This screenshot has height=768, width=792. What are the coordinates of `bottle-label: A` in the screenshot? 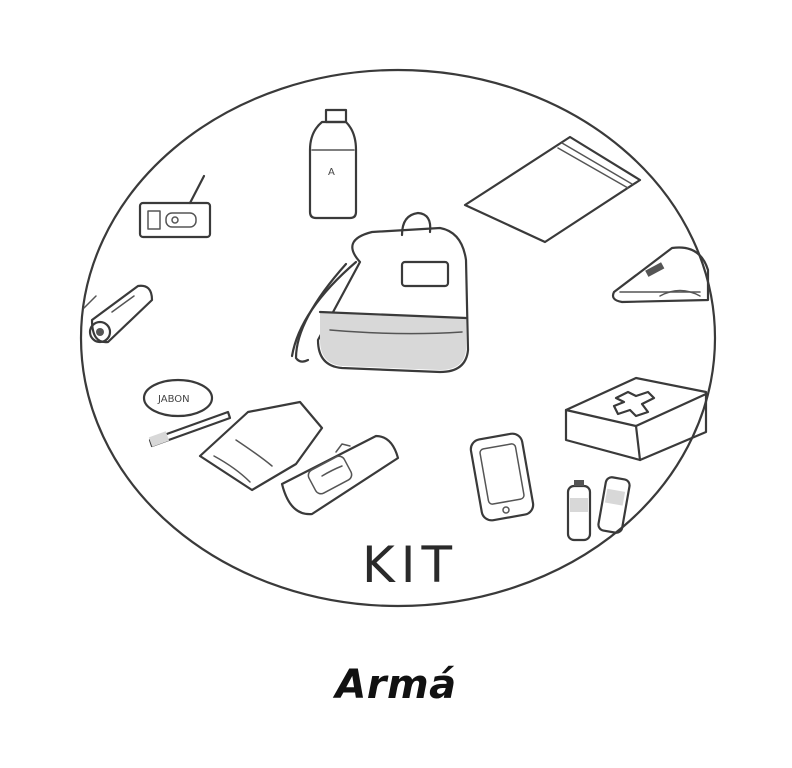 It's located at (331, 172).